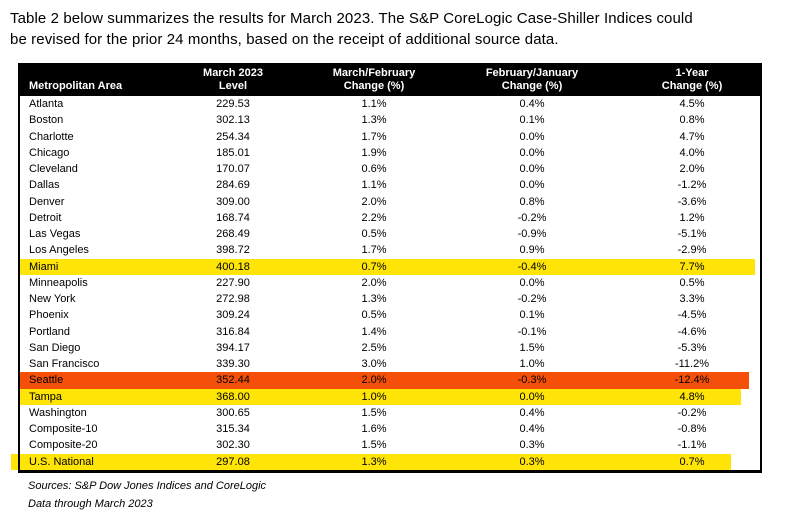  What do you see at coordinates (49, 152) in the screenshot?
I see `cell-metro-area: Chicago` at bounding box center [49, 152].